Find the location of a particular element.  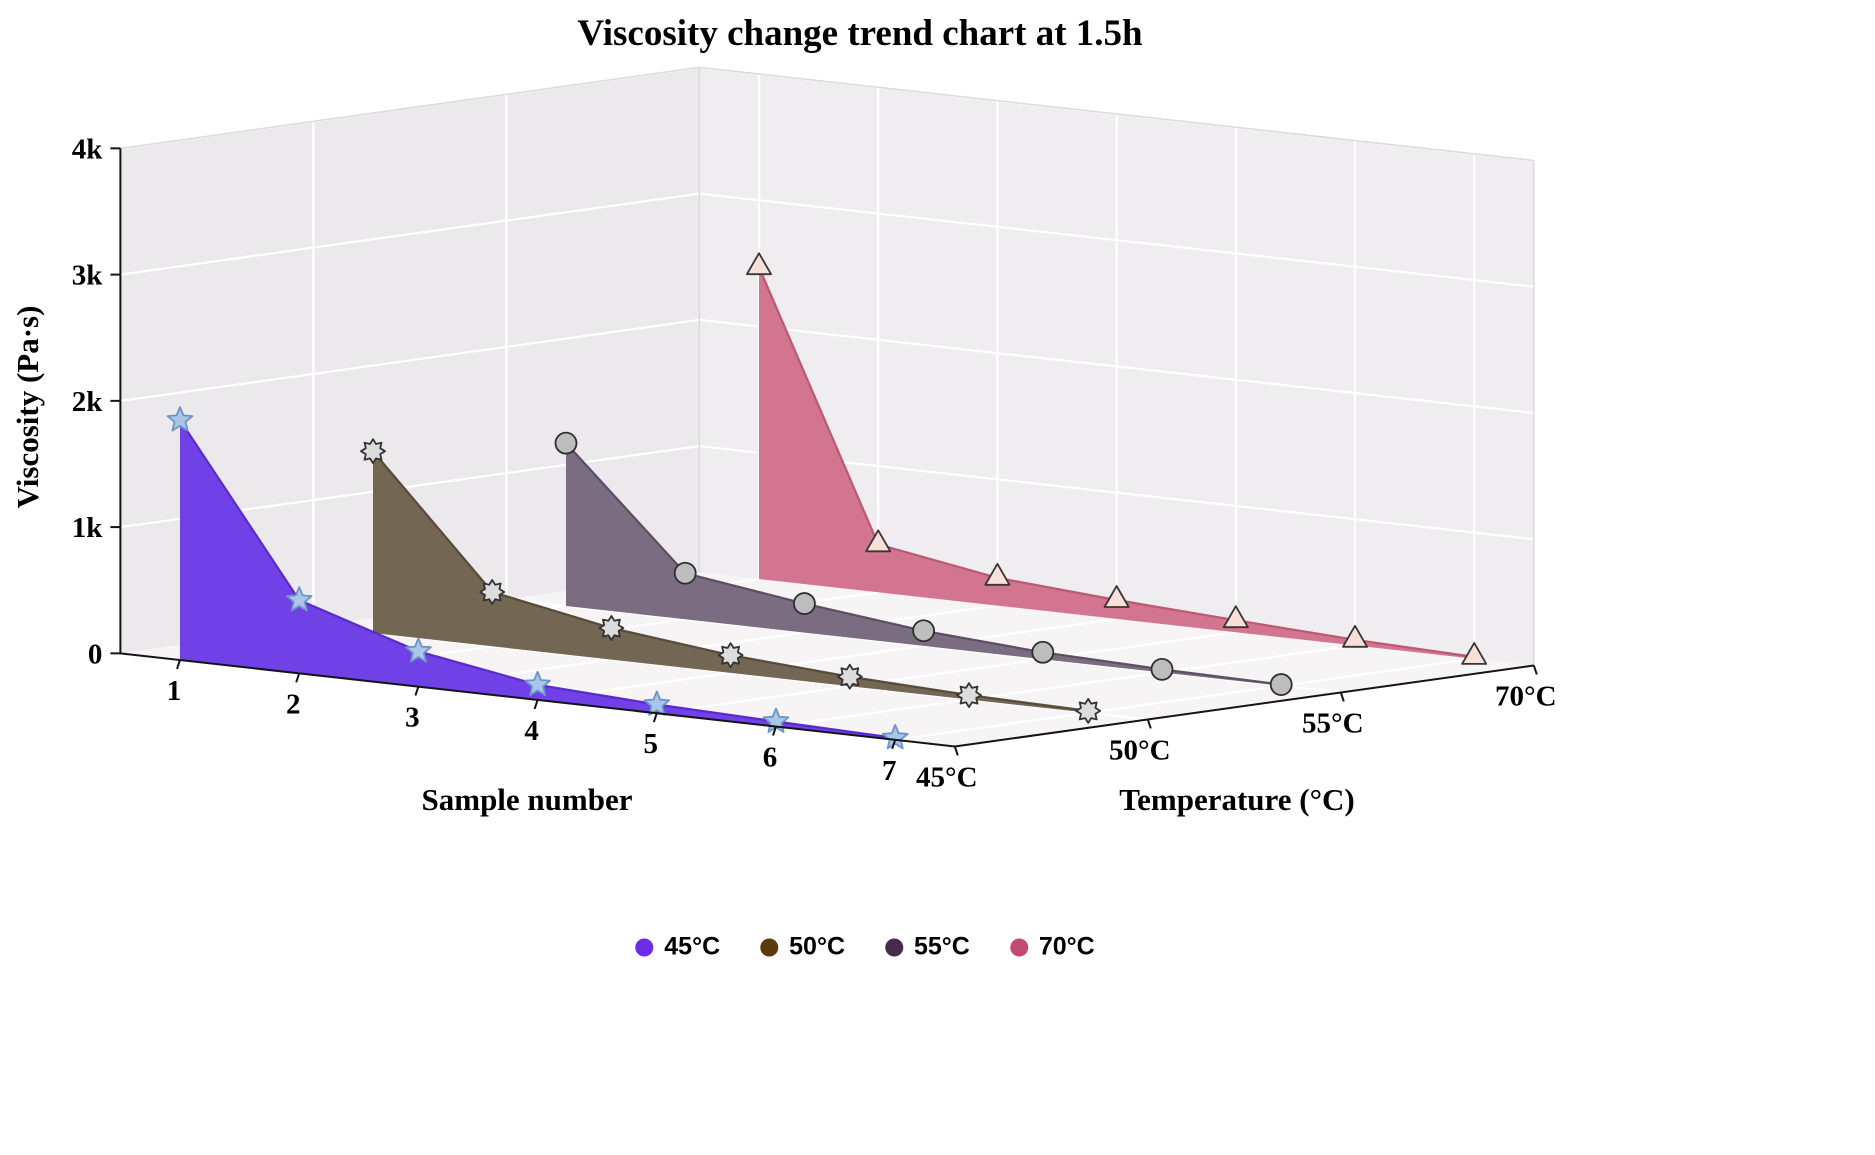

legend-item-45°C: 45°C is located at coordinates (677, 947).